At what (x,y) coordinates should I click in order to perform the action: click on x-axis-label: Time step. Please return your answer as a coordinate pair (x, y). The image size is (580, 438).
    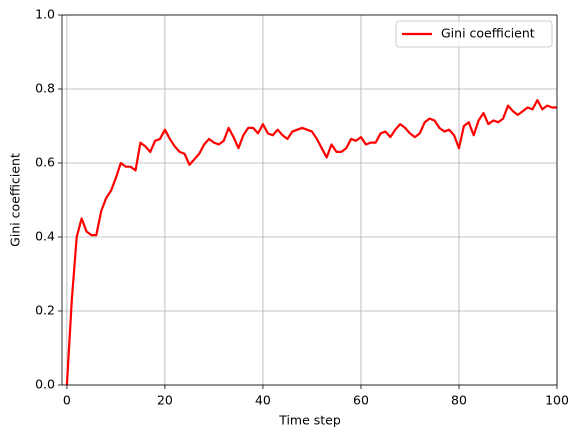
    Looking at the image, I should click on (309, 420).